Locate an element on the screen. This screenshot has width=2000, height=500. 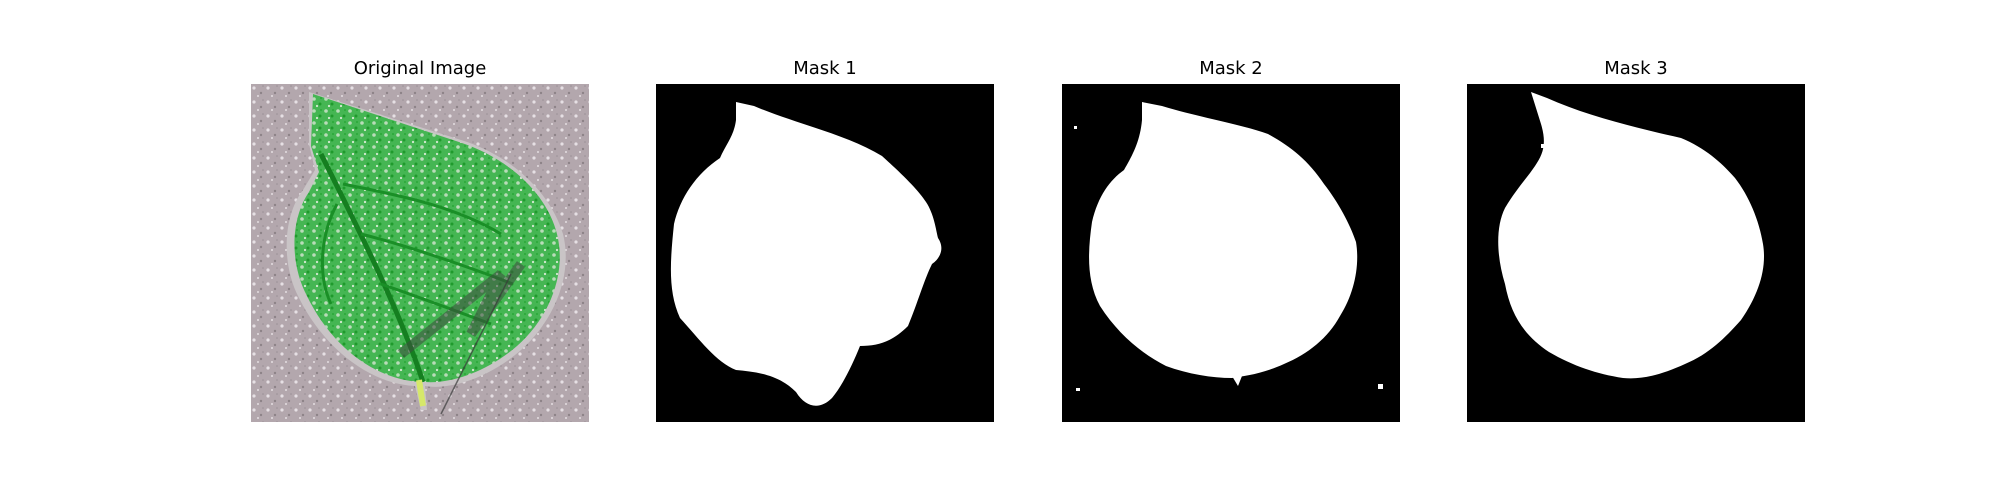
mask-3-graphic is located at coordinates (1636, 253).